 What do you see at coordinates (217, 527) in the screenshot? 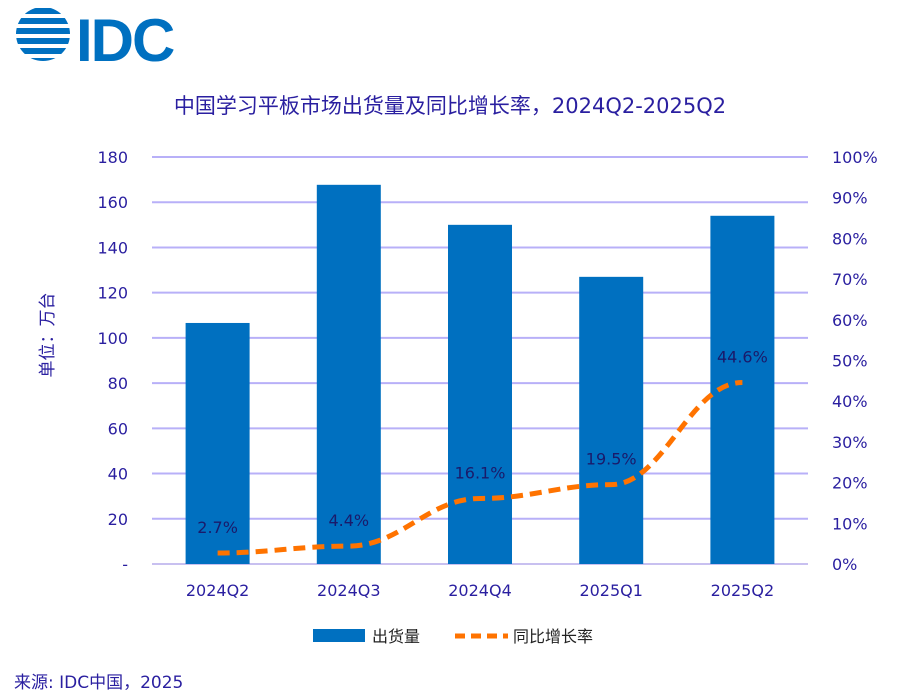
I see `data-label: 2.7%` at bounding box center [217, 527].